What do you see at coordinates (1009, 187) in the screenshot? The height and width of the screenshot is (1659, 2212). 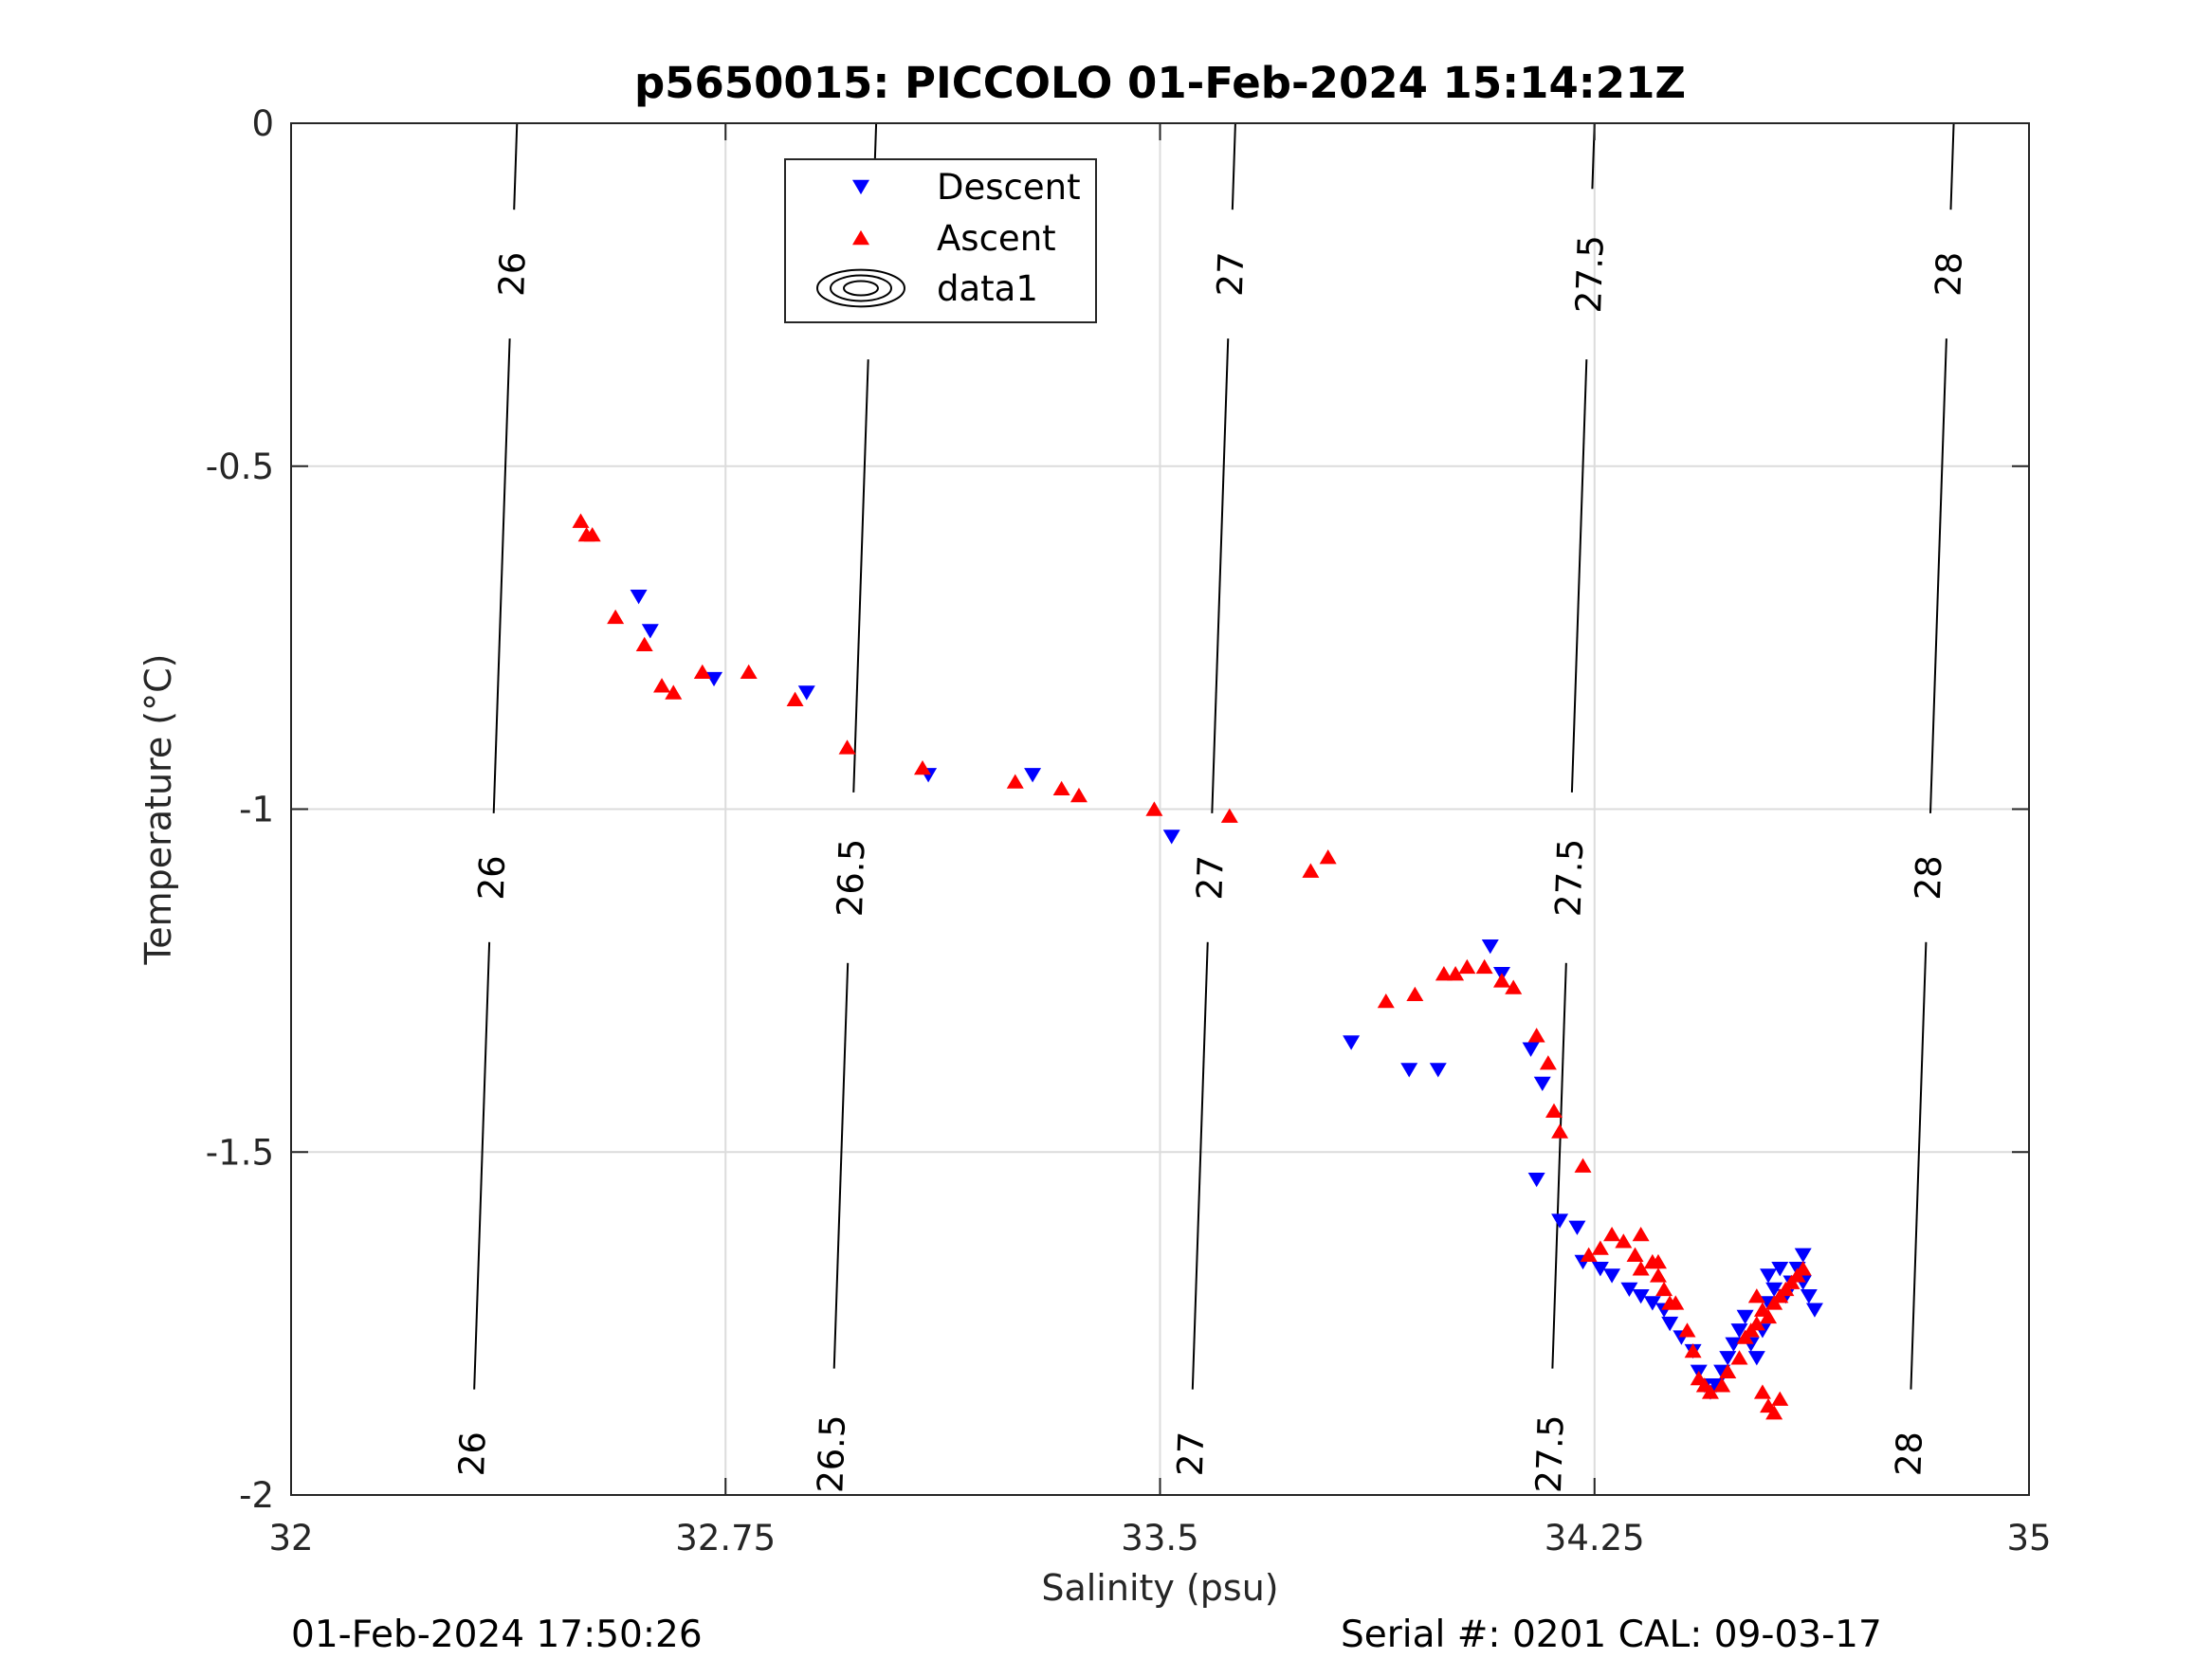 I see `legend-entry: Descent` at bounding box center [1009, 187].